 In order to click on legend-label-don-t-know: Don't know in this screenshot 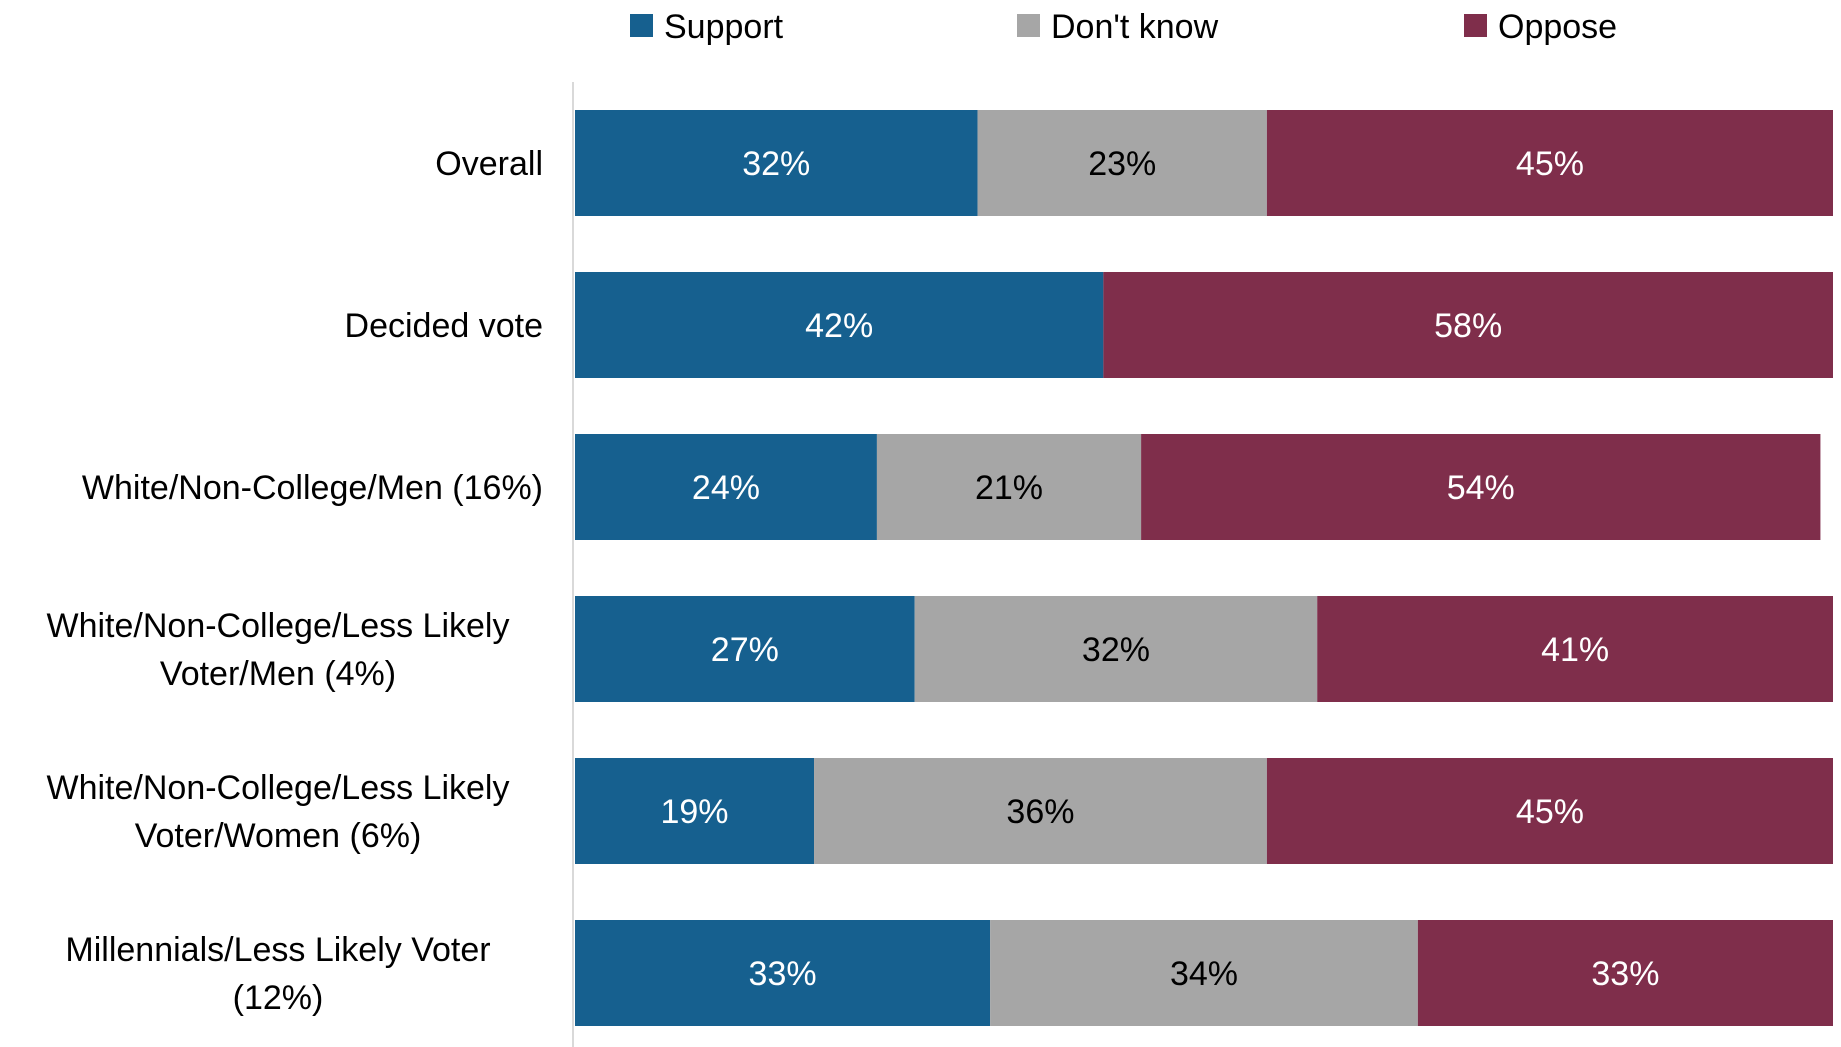, I will do `click(1135, 27)`.